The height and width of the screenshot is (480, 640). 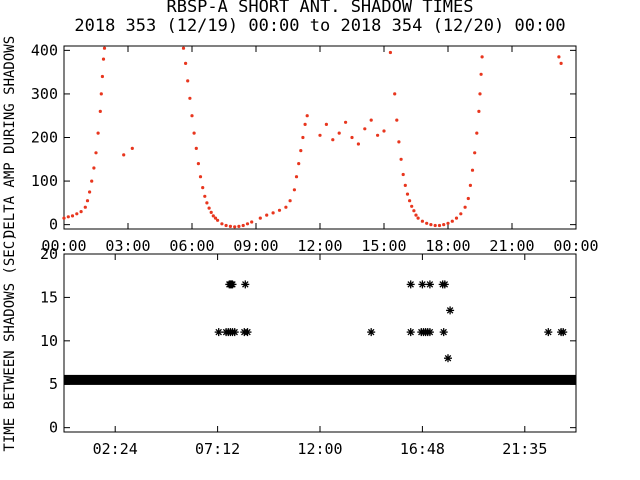 I want to click on y-tick-label: 200, so click(x=44, y=138).